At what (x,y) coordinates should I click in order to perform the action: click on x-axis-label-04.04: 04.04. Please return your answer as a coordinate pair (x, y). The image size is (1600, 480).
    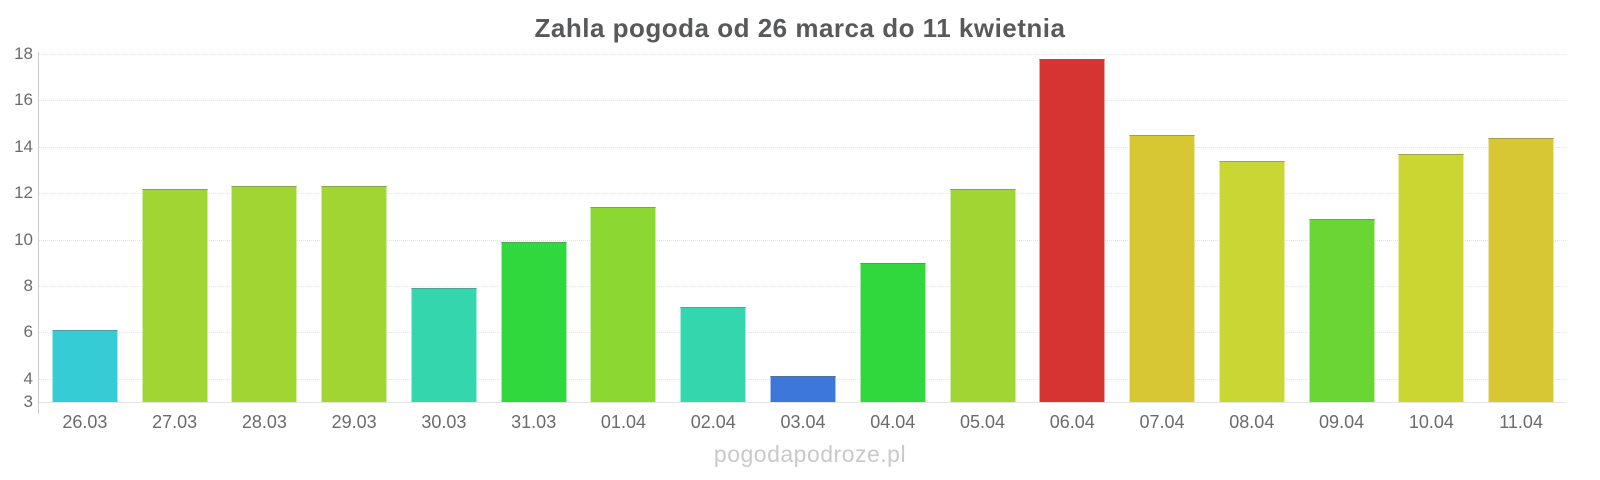
    Looking at the image, I should click on (893, 422).